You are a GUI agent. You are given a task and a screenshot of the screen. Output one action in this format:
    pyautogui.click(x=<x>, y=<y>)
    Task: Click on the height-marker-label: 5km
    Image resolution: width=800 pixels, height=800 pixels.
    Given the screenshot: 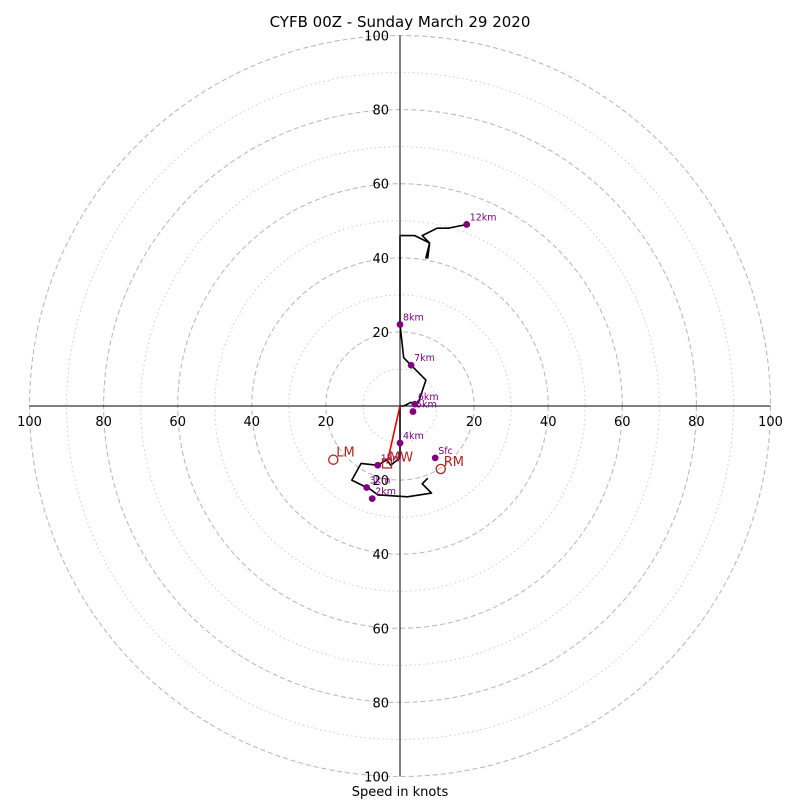 What is the action you would take?
    pyautogui.click(x=426, y=405)
    